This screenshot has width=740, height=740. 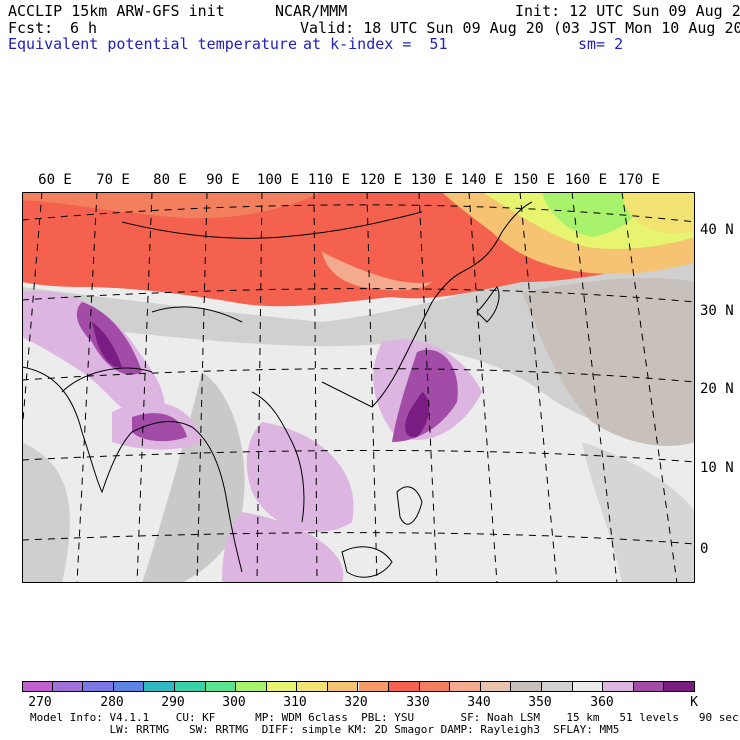 What do you see at coordinates (638, 512) in the screenshot?
I see `field-350-south-east` at bounding box center [638, 512].